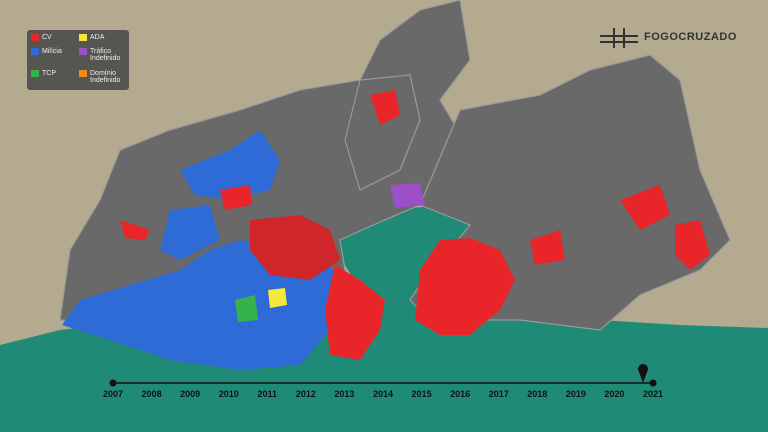 The image size is (768, 432). What do you see at coordinates (344, 394) in the screenshot?
I see `timeline-year: 2013` at bounding box center [344, 394].